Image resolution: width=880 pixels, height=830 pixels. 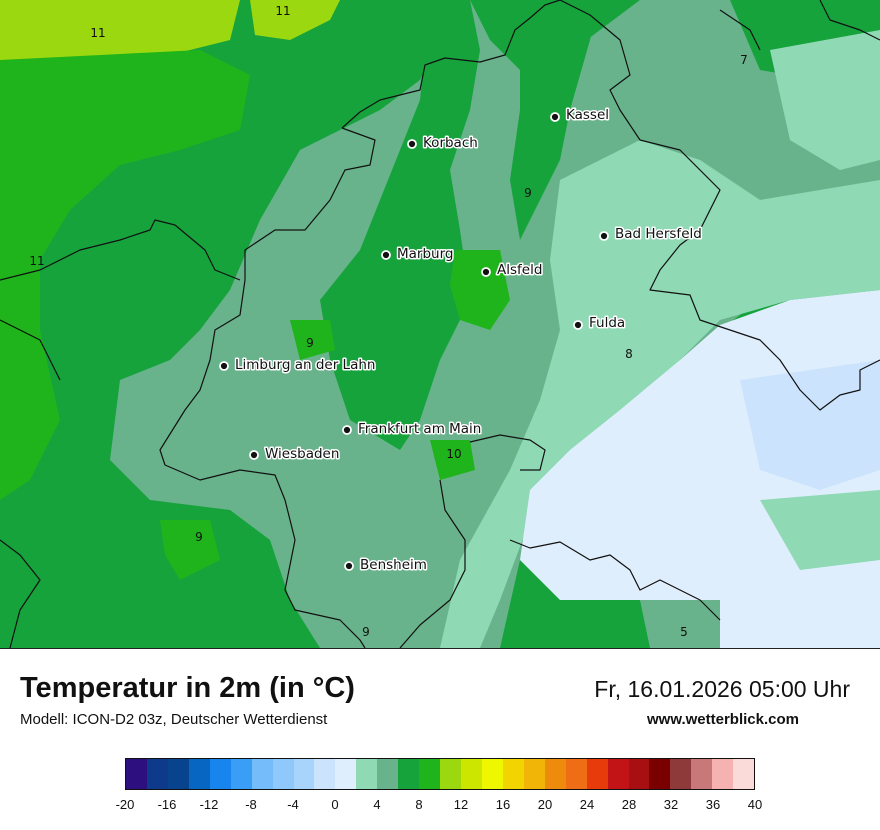 I want to click on border-north, so click(x=451, y=64).